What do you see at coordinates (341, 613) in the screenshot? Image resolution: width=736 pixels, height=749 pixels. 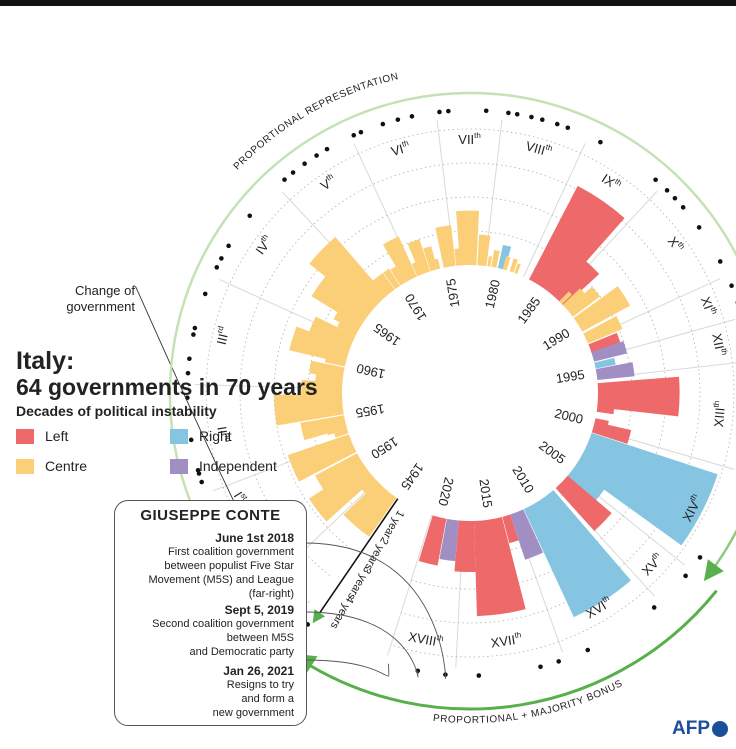 I see `duration-label: 4 years` at bounding box center [341, 613].